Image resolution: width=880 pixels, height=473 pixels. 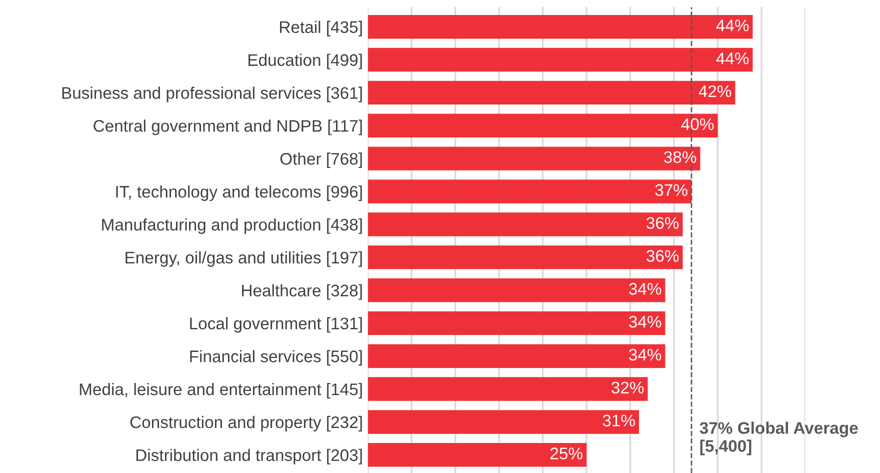 I want to click on y-tick-label: Retail [435], so click(x=321, y=28).